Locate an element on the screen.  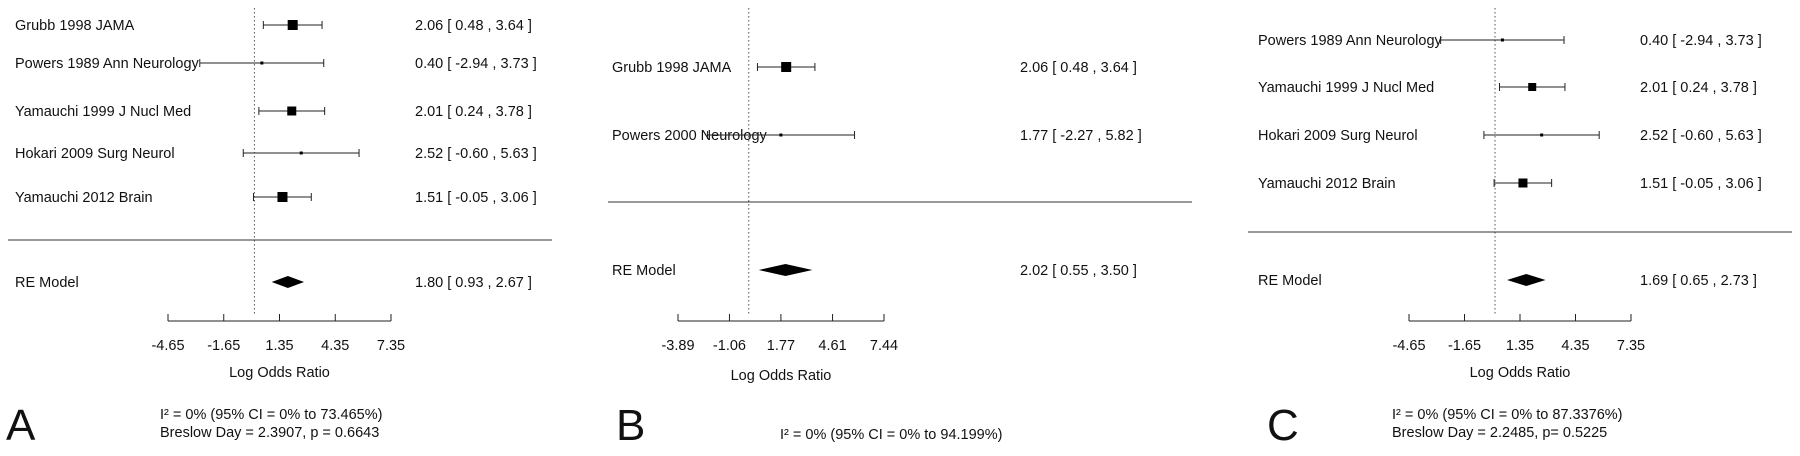
x-tick-label-c: -1.65 is located at coordinates (1464, 346).